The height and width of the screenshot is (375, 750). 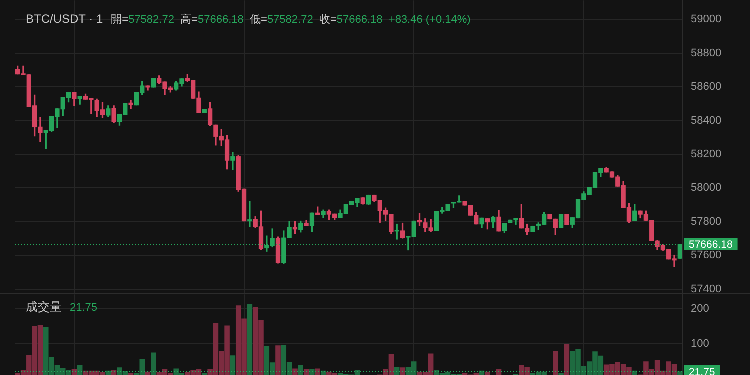 What do you see at coordinates (706, 120) in the screenshot?
I see `y-tick-label: 58400` at bounding box center [706, 120].